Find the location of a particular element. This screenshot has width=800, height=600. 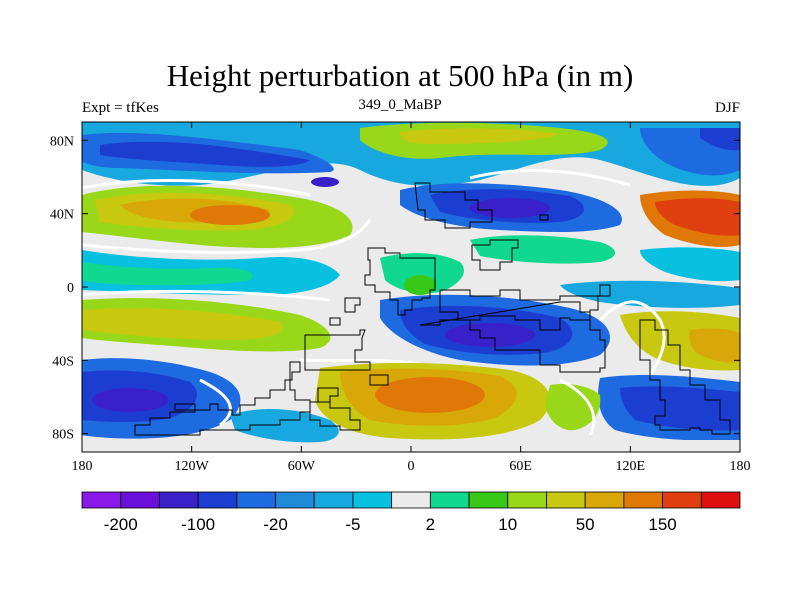

season-label: DJF is located at coordinates (727, 108).